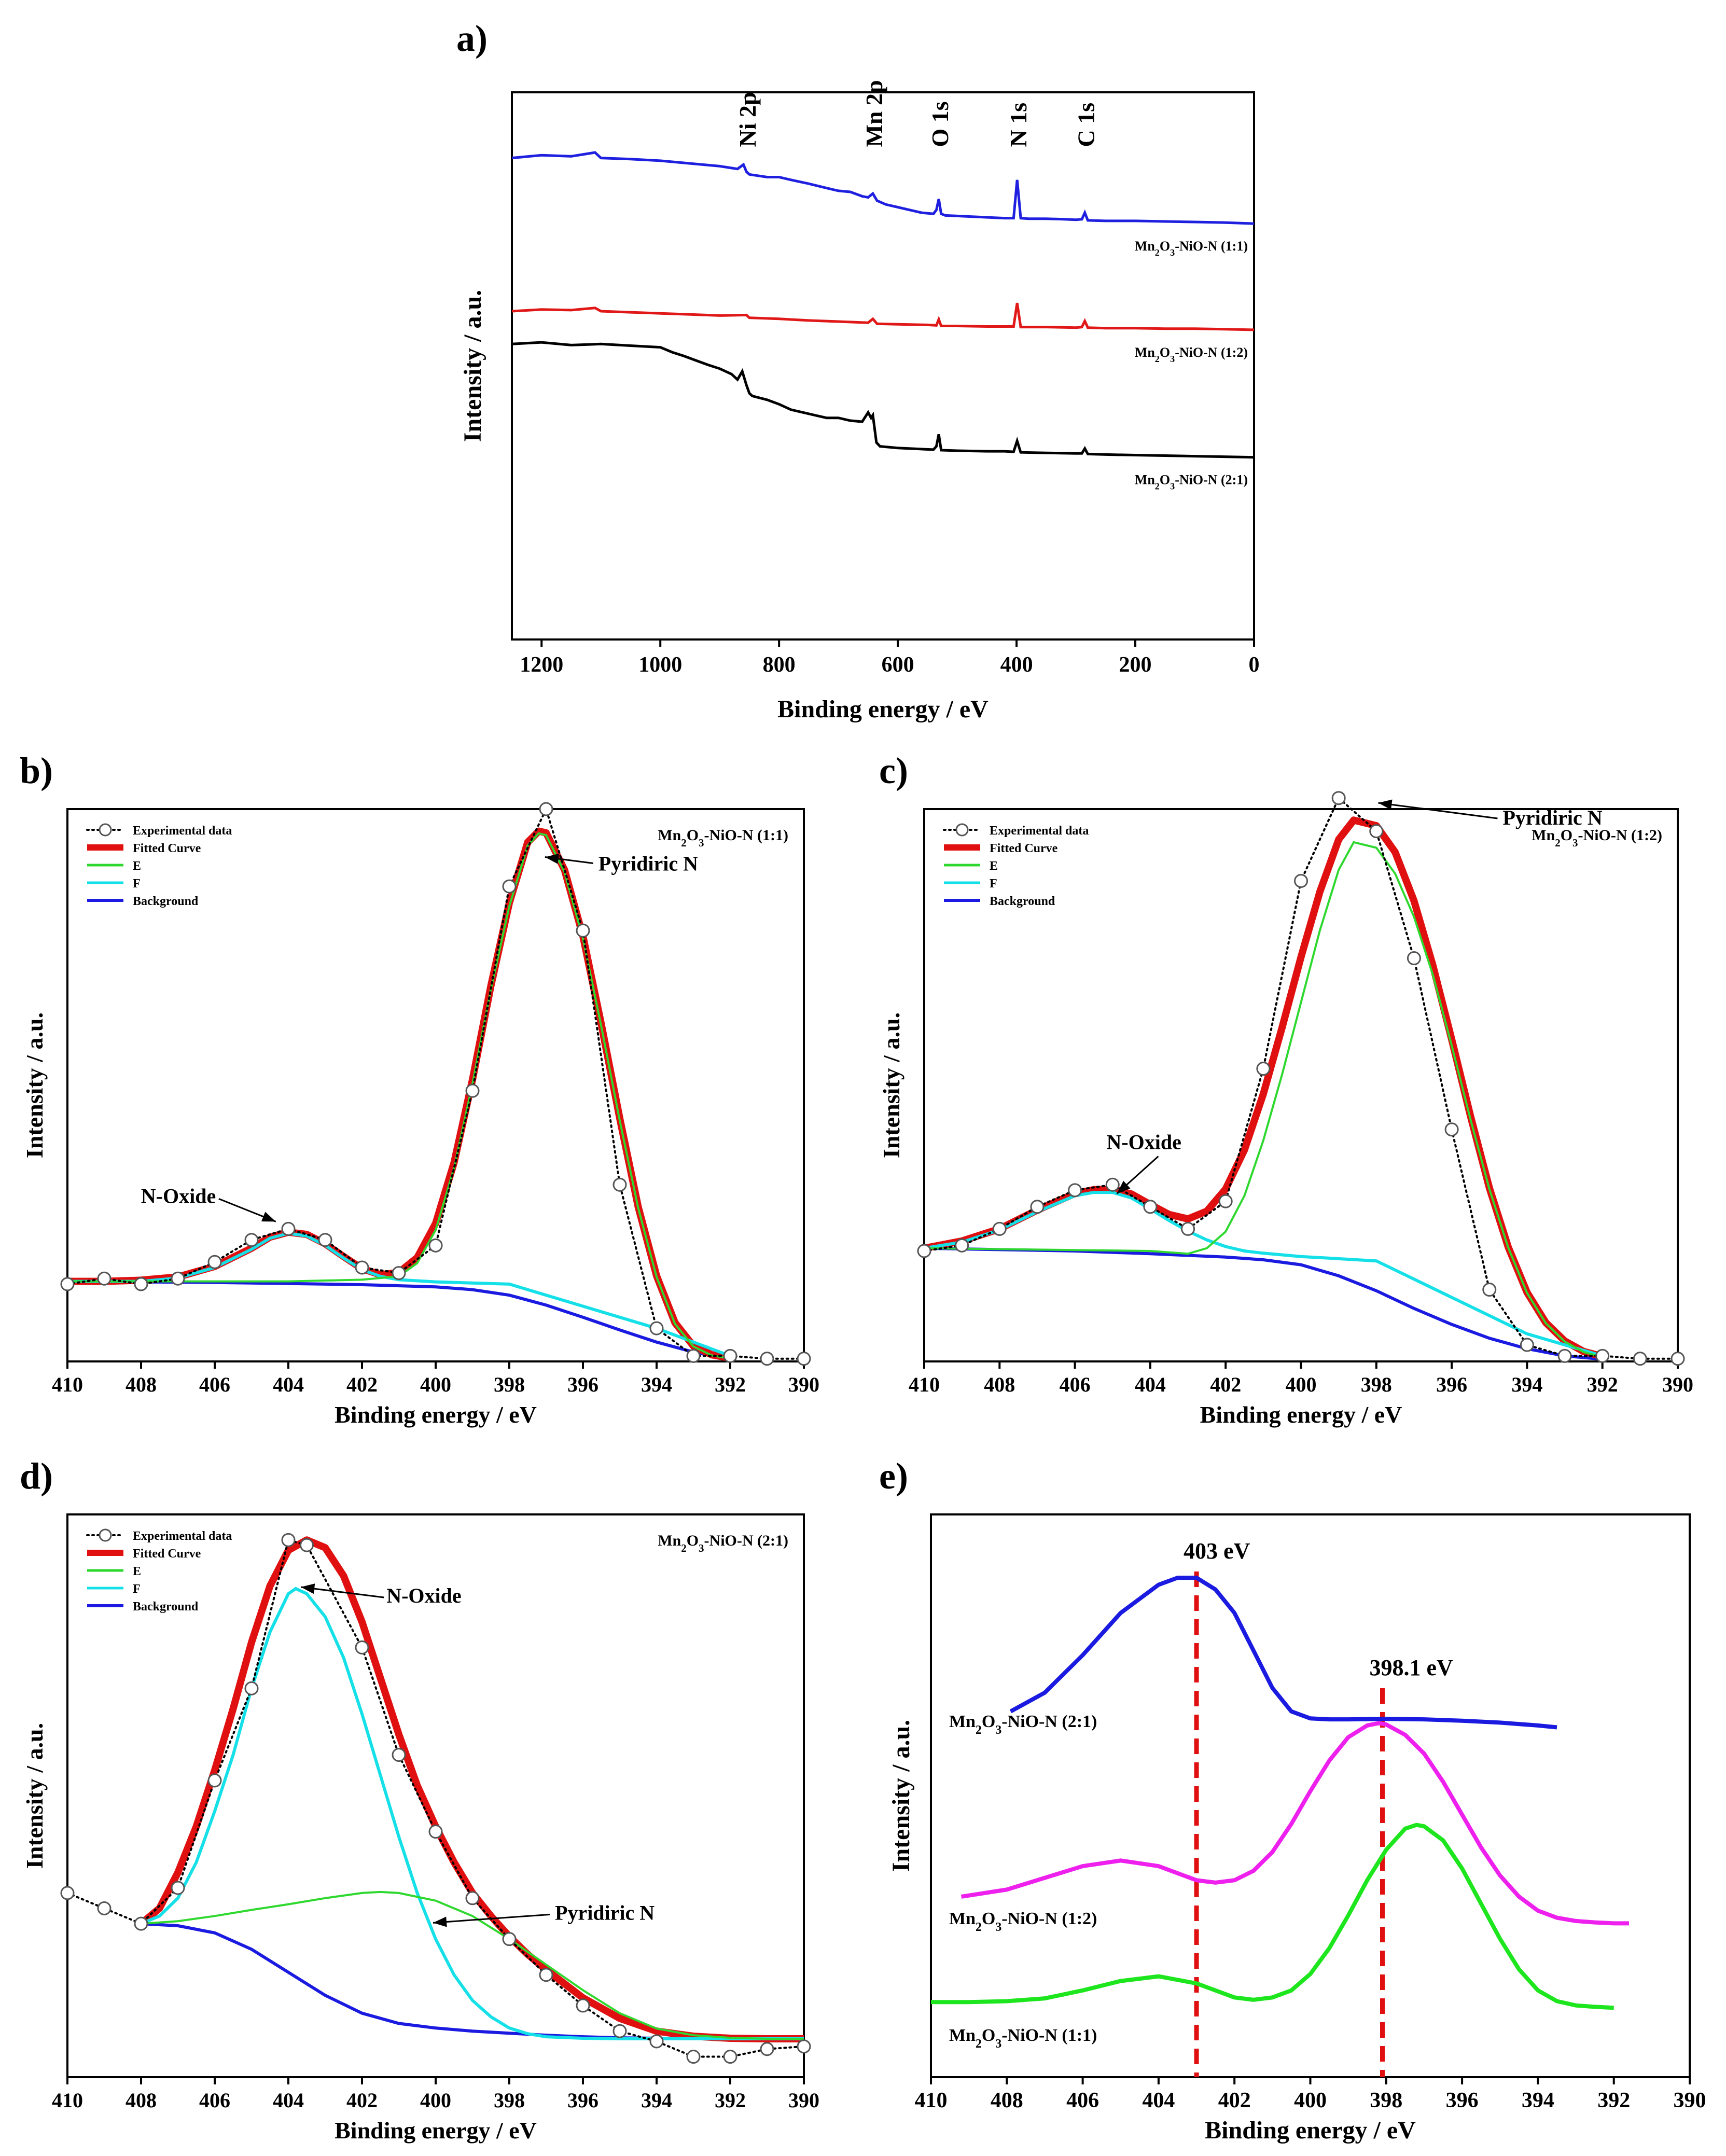  Describe the element at coordinates (1049, 1721) in the screenshot. I see `comparison-series-label-part: -NiO-N (2:1)` at that location.